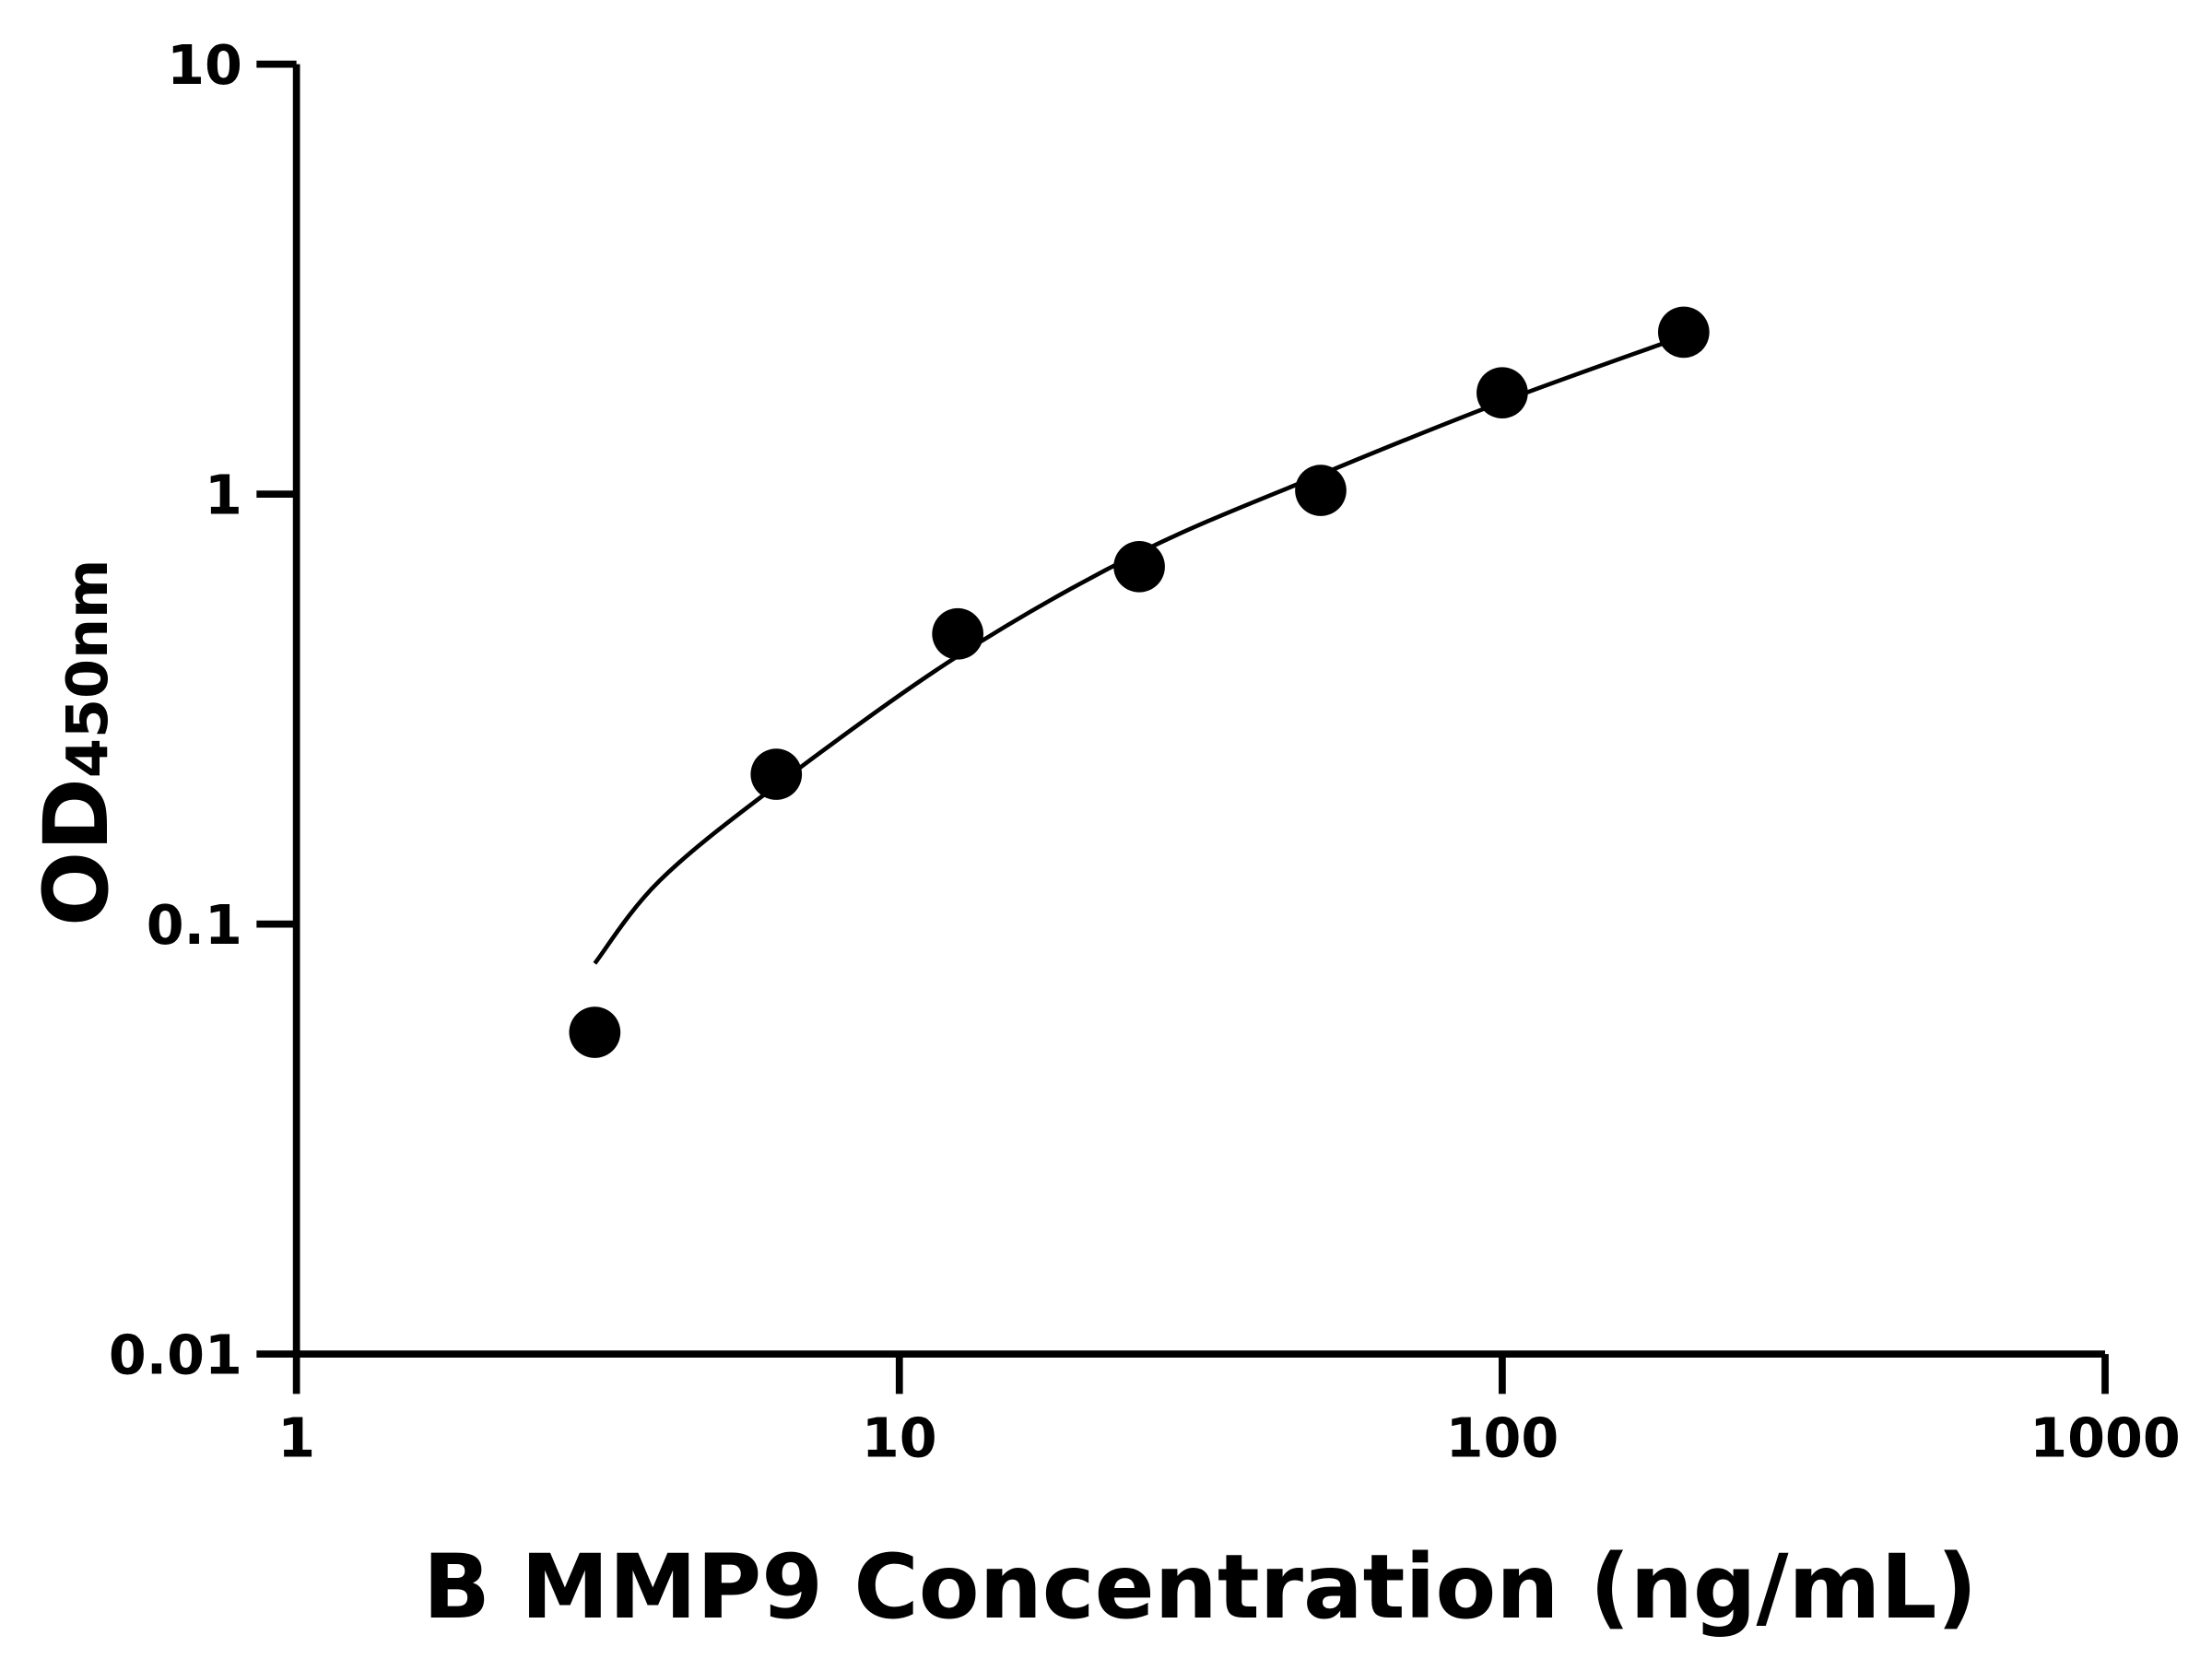 This screenshot has height=1659, width=2212. I want to click on x-tick-label: 1, so click(296, 1437).